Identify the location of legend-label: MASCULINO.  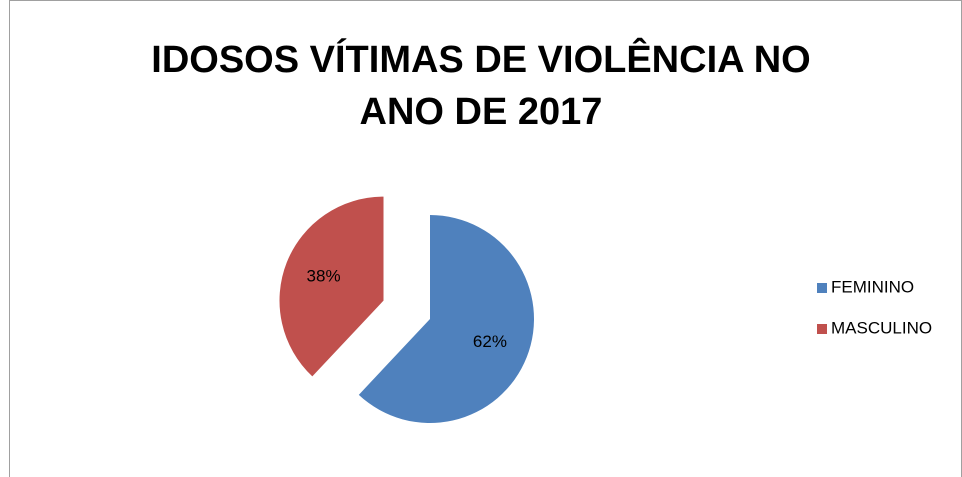
(881, 327).